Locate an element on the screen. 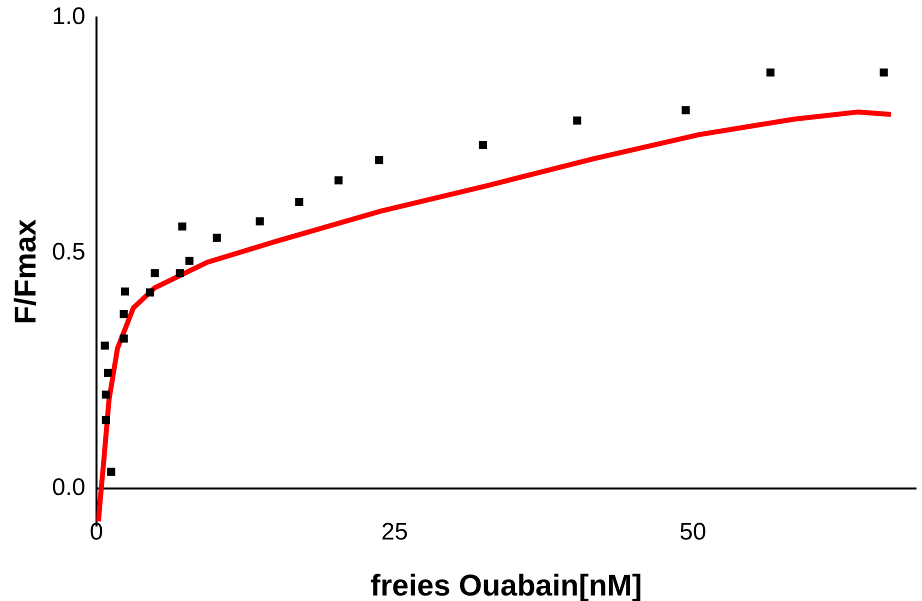  x-tick-label: 50 is located at coordinates (693, 532).